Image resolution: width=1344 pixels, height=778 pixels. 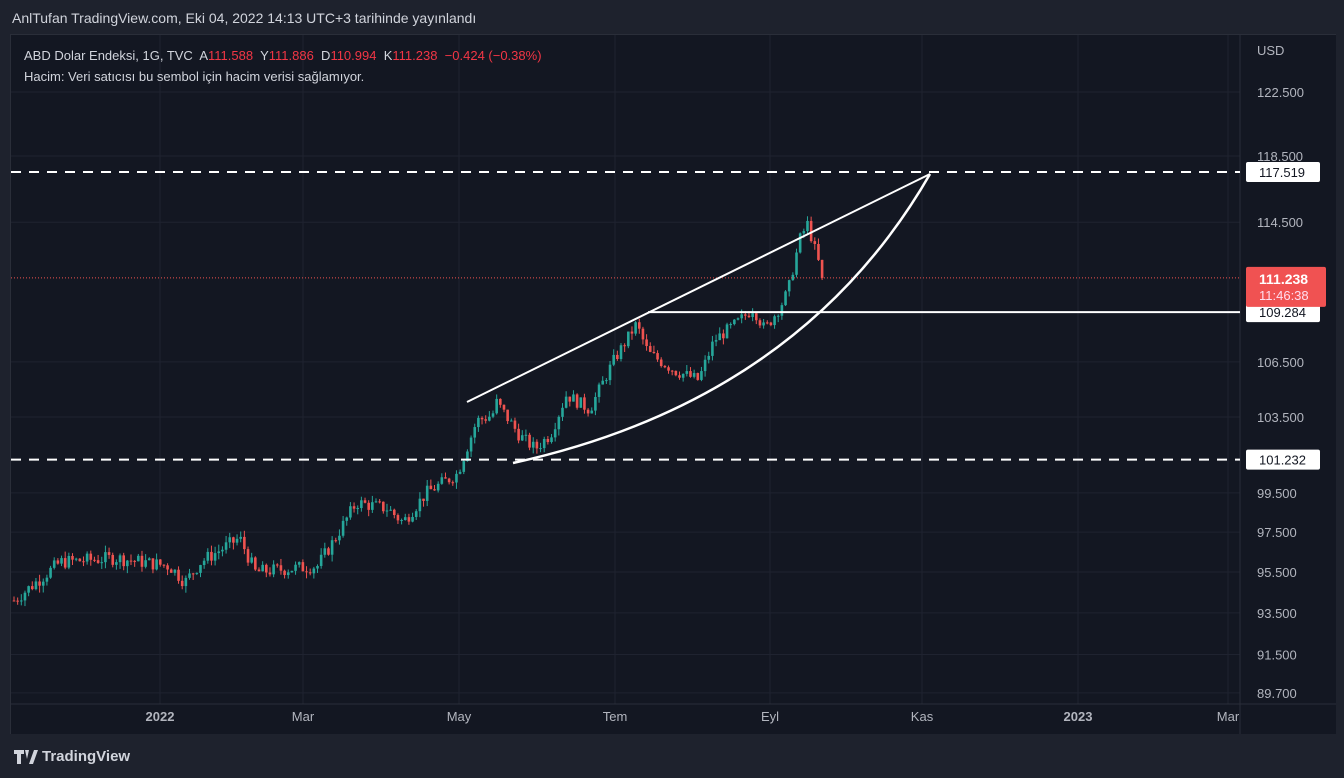 What do you see at coordinates (1280, 92) in the screenshot?
I see `y-tick-label: 122.500` at bounding box center [1280, 92].